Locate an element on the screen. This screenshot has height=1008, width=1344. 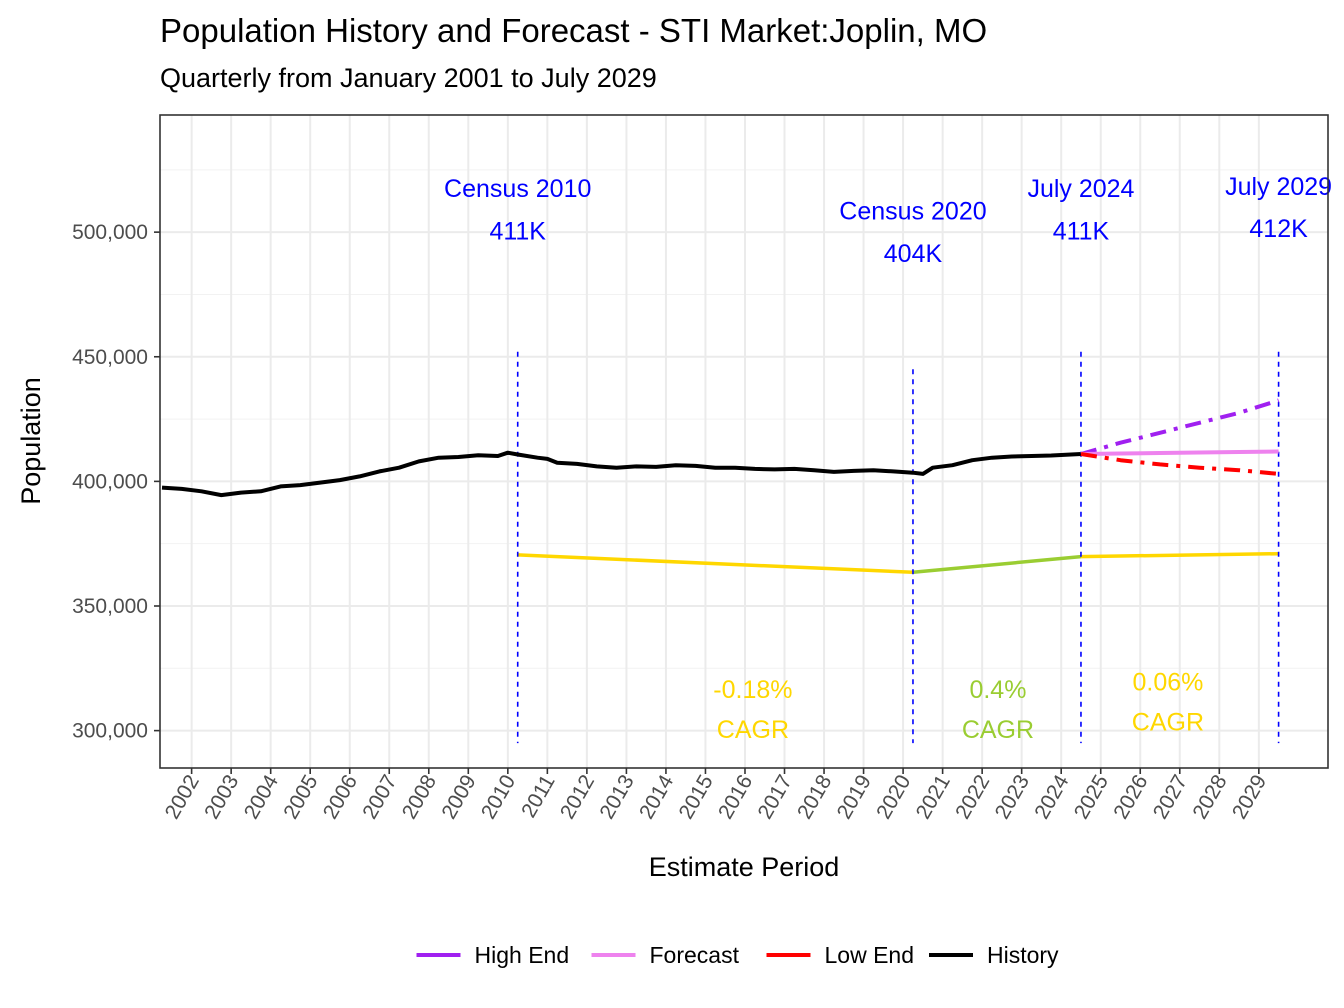
x-tick-label: 2006 is located at coordinates (340, 797).